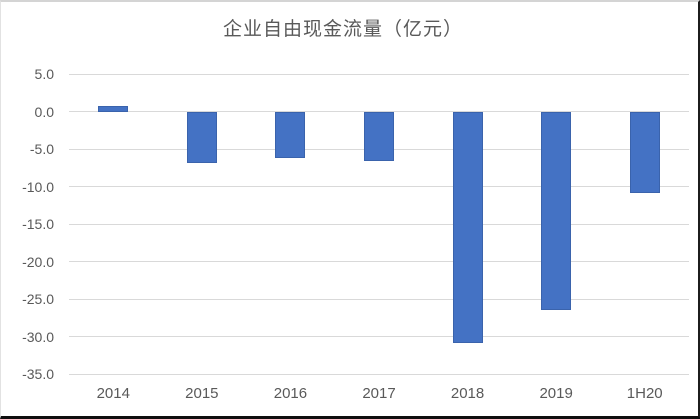 Image resolution: width=700 pixels, height=419 pixels. What do you see at coordinates (38, 186) in the screenshot?
I see `y-axis-tick-label: -10.0` at bounding box center [38, 186].